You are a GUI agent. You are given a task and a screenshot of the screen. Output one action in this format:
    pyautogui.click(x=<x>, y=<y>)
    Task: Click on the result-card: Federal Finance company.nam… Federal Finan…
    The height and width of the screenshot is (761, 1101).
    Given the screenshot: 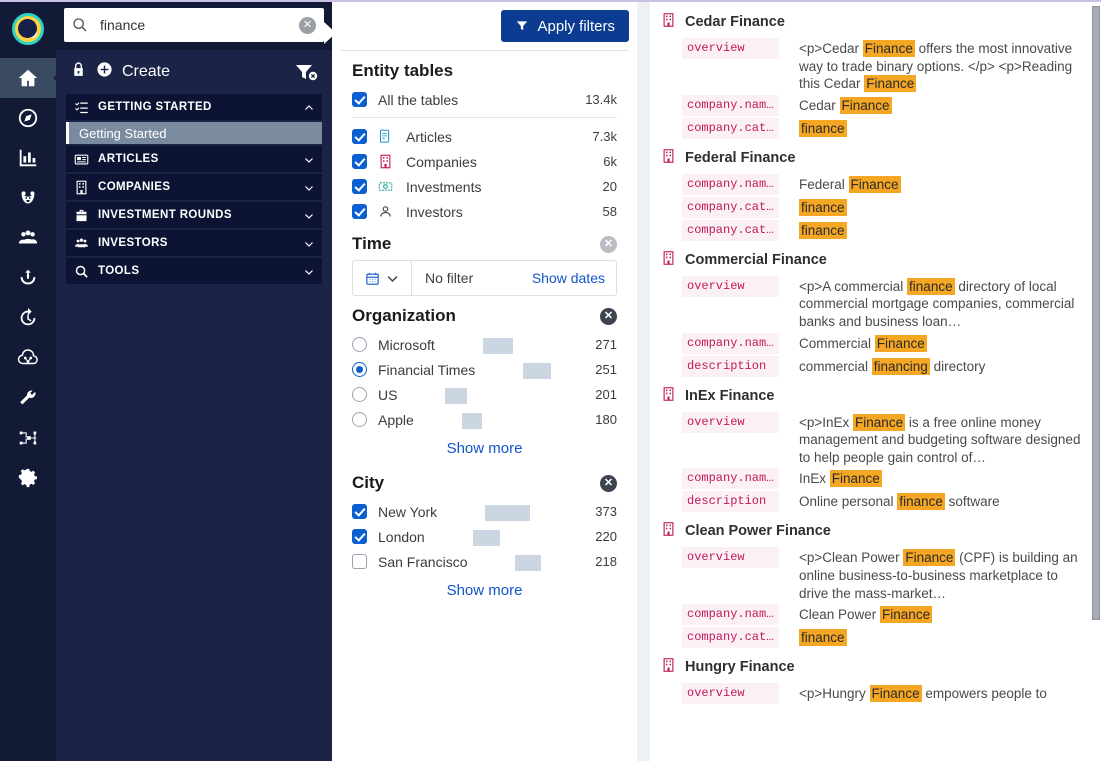 What is the action you would take?
    pyautogui.click(x=869, y=193)
    